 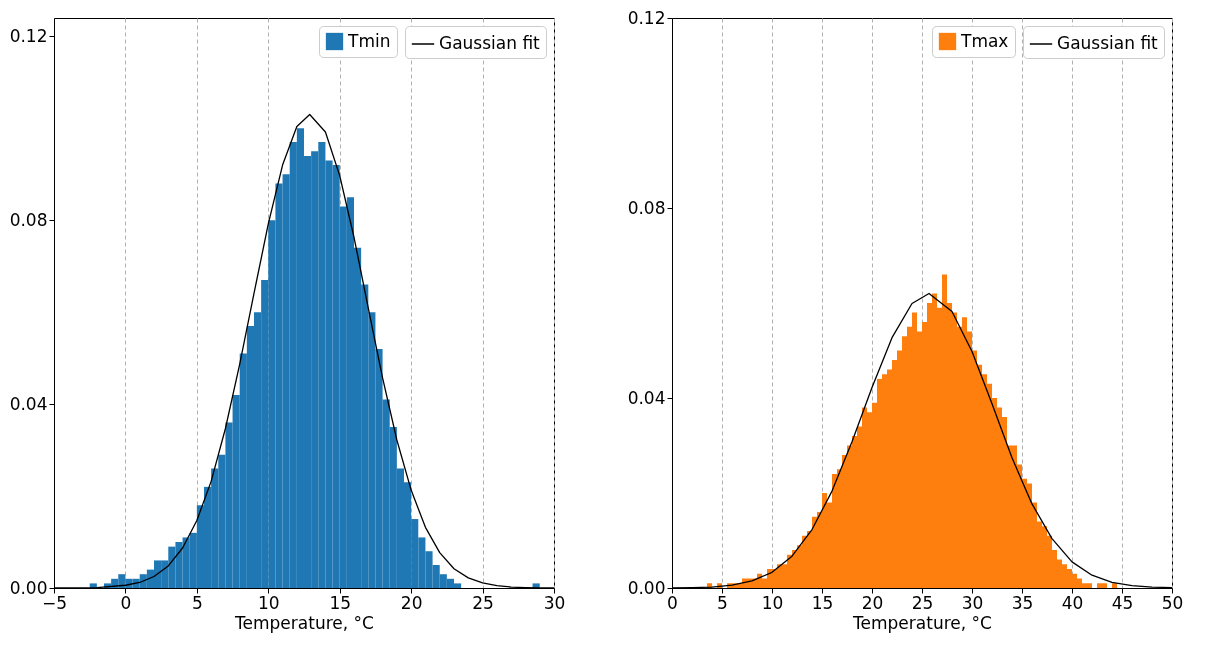 I want to click on x-tick-label: 45, so click(x=1122, y=602).